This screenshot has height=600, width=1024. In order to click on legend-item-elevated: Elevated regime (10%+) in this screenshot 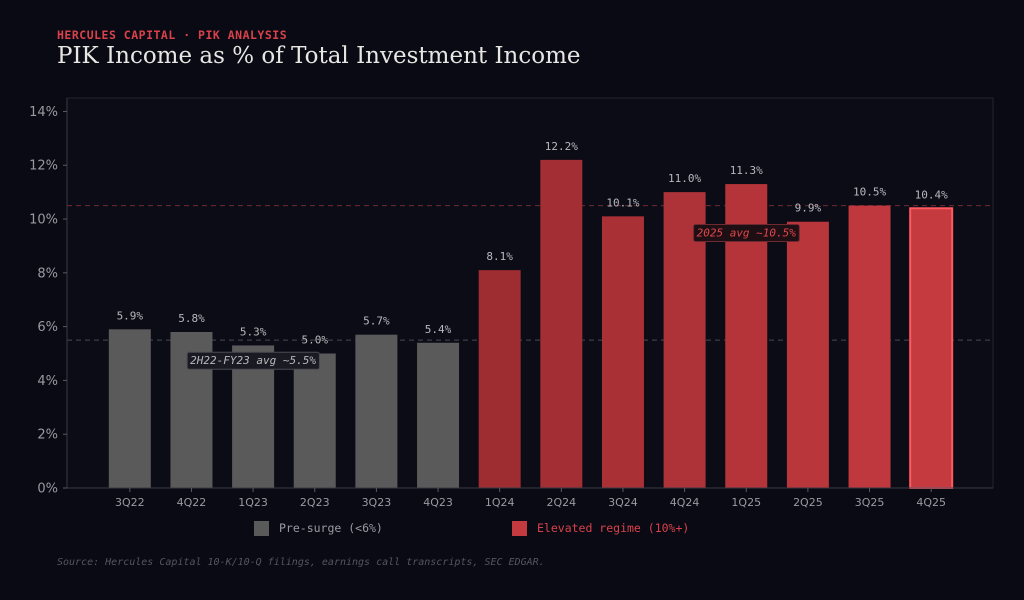, I will do `click(600, 528)`.